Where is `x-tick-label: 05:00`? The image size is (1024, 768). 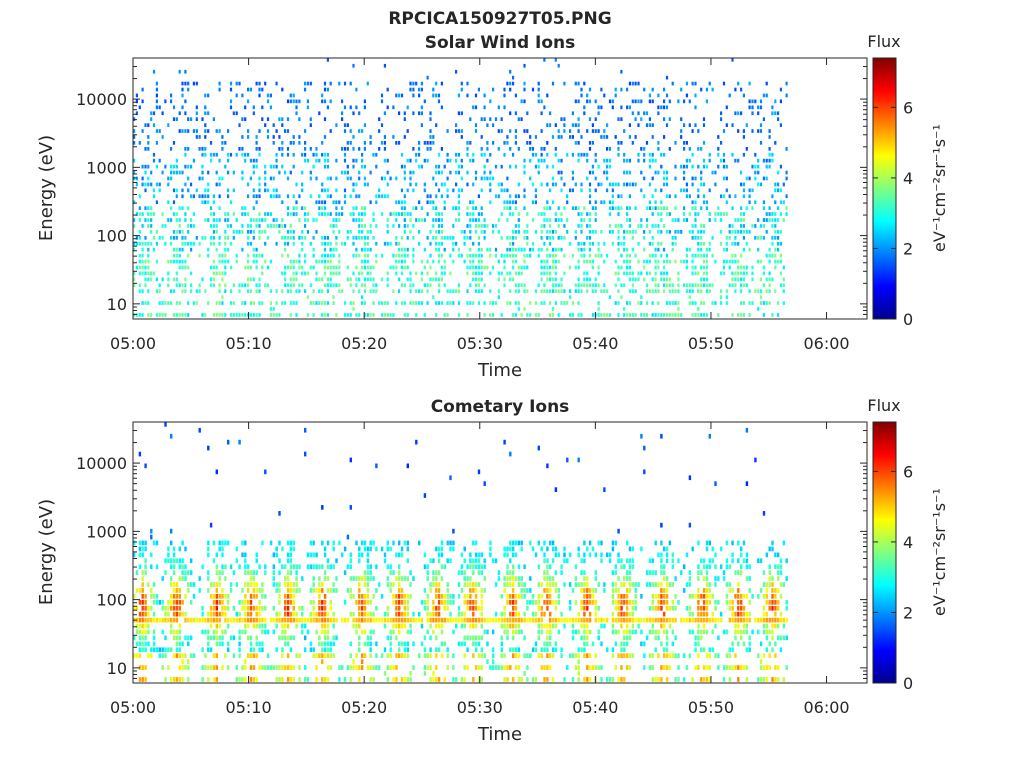 x-tick-label: 05:00 is located at coordinates (133, 343).